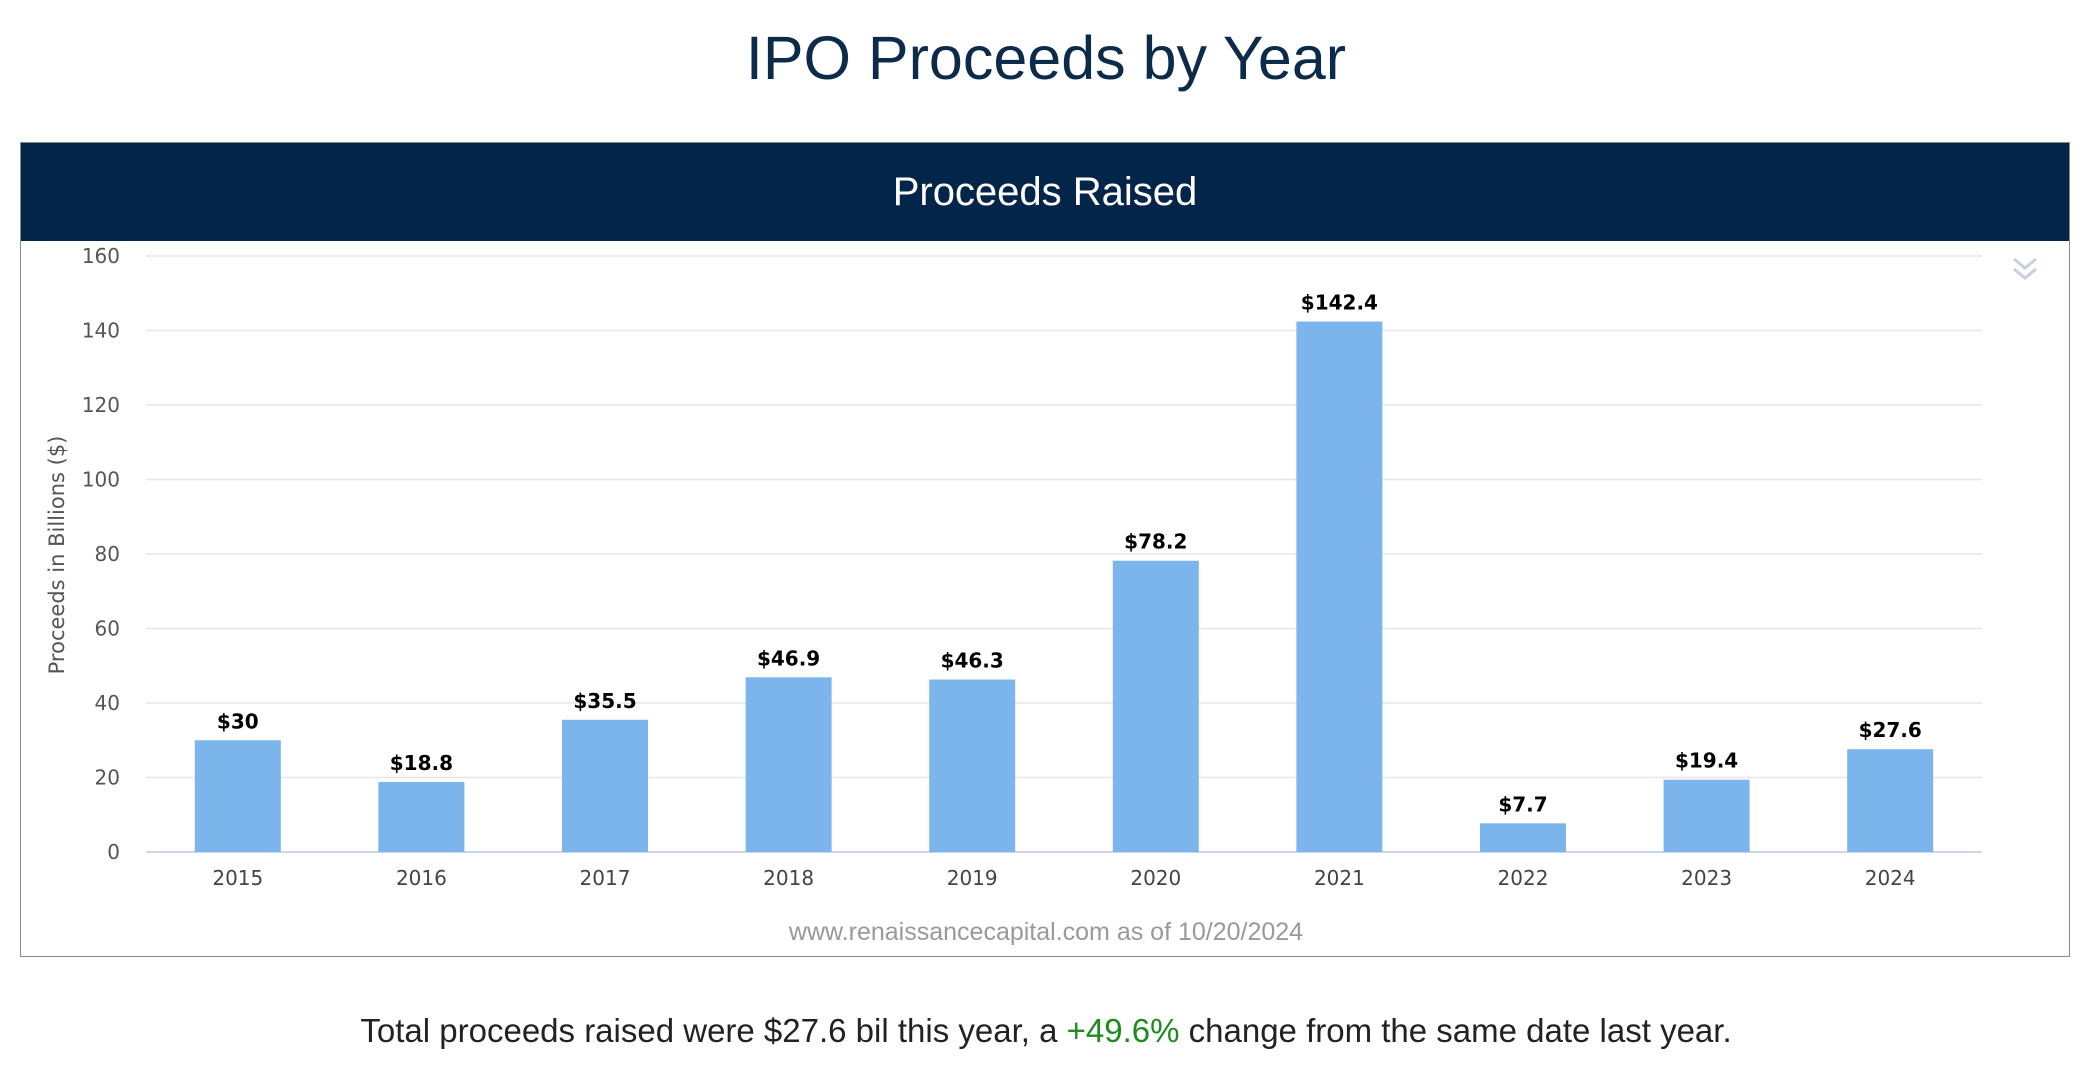  Describe the element at coordinates (1046, 58) in the screenshot. I see `page-title: IPO Proceeds by Year` at that location.